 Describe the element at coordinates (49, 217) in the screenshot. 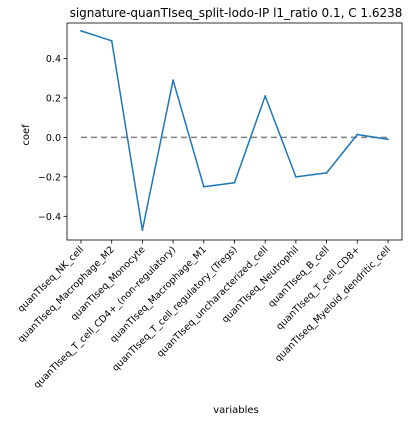

I see `y-tick-label: −0.4` at that location.